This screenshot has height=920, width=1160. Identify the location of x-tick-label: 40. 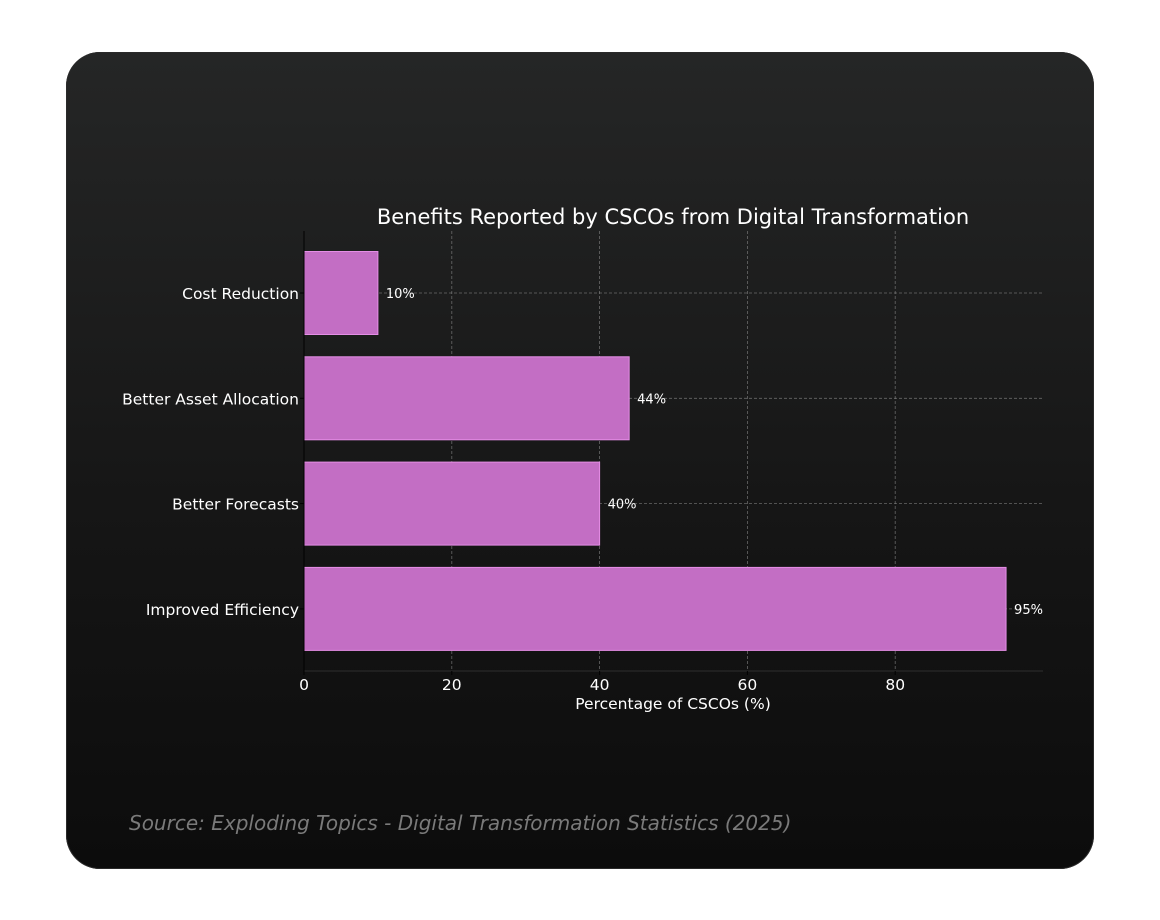
(600, 685).